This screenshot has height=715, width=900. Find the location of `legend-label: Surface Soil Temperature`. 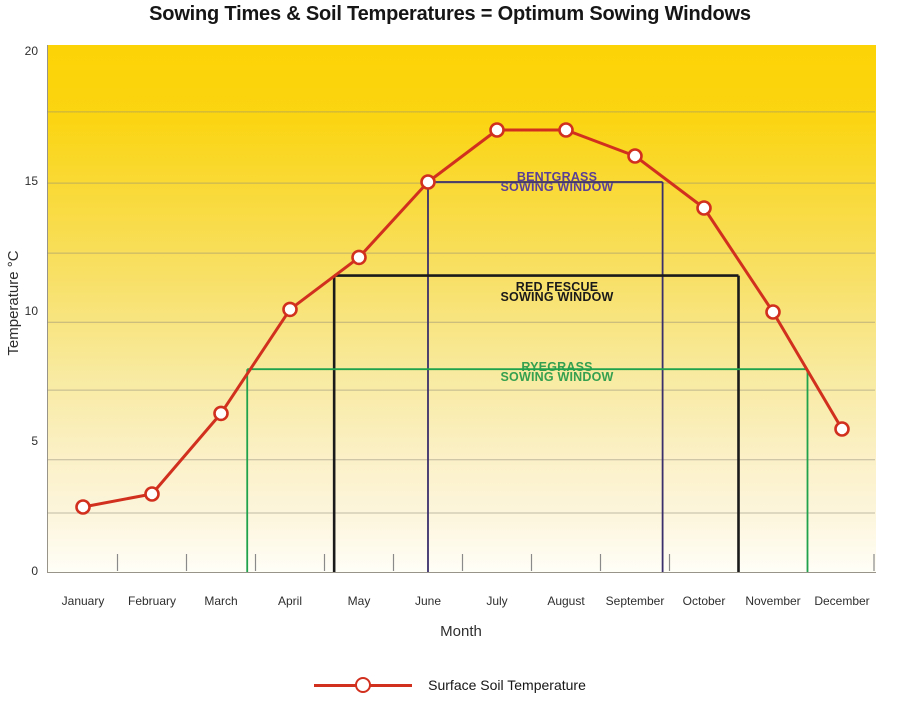

legend-label: Surface Soil Temperature is located at coordinates (507, 685).